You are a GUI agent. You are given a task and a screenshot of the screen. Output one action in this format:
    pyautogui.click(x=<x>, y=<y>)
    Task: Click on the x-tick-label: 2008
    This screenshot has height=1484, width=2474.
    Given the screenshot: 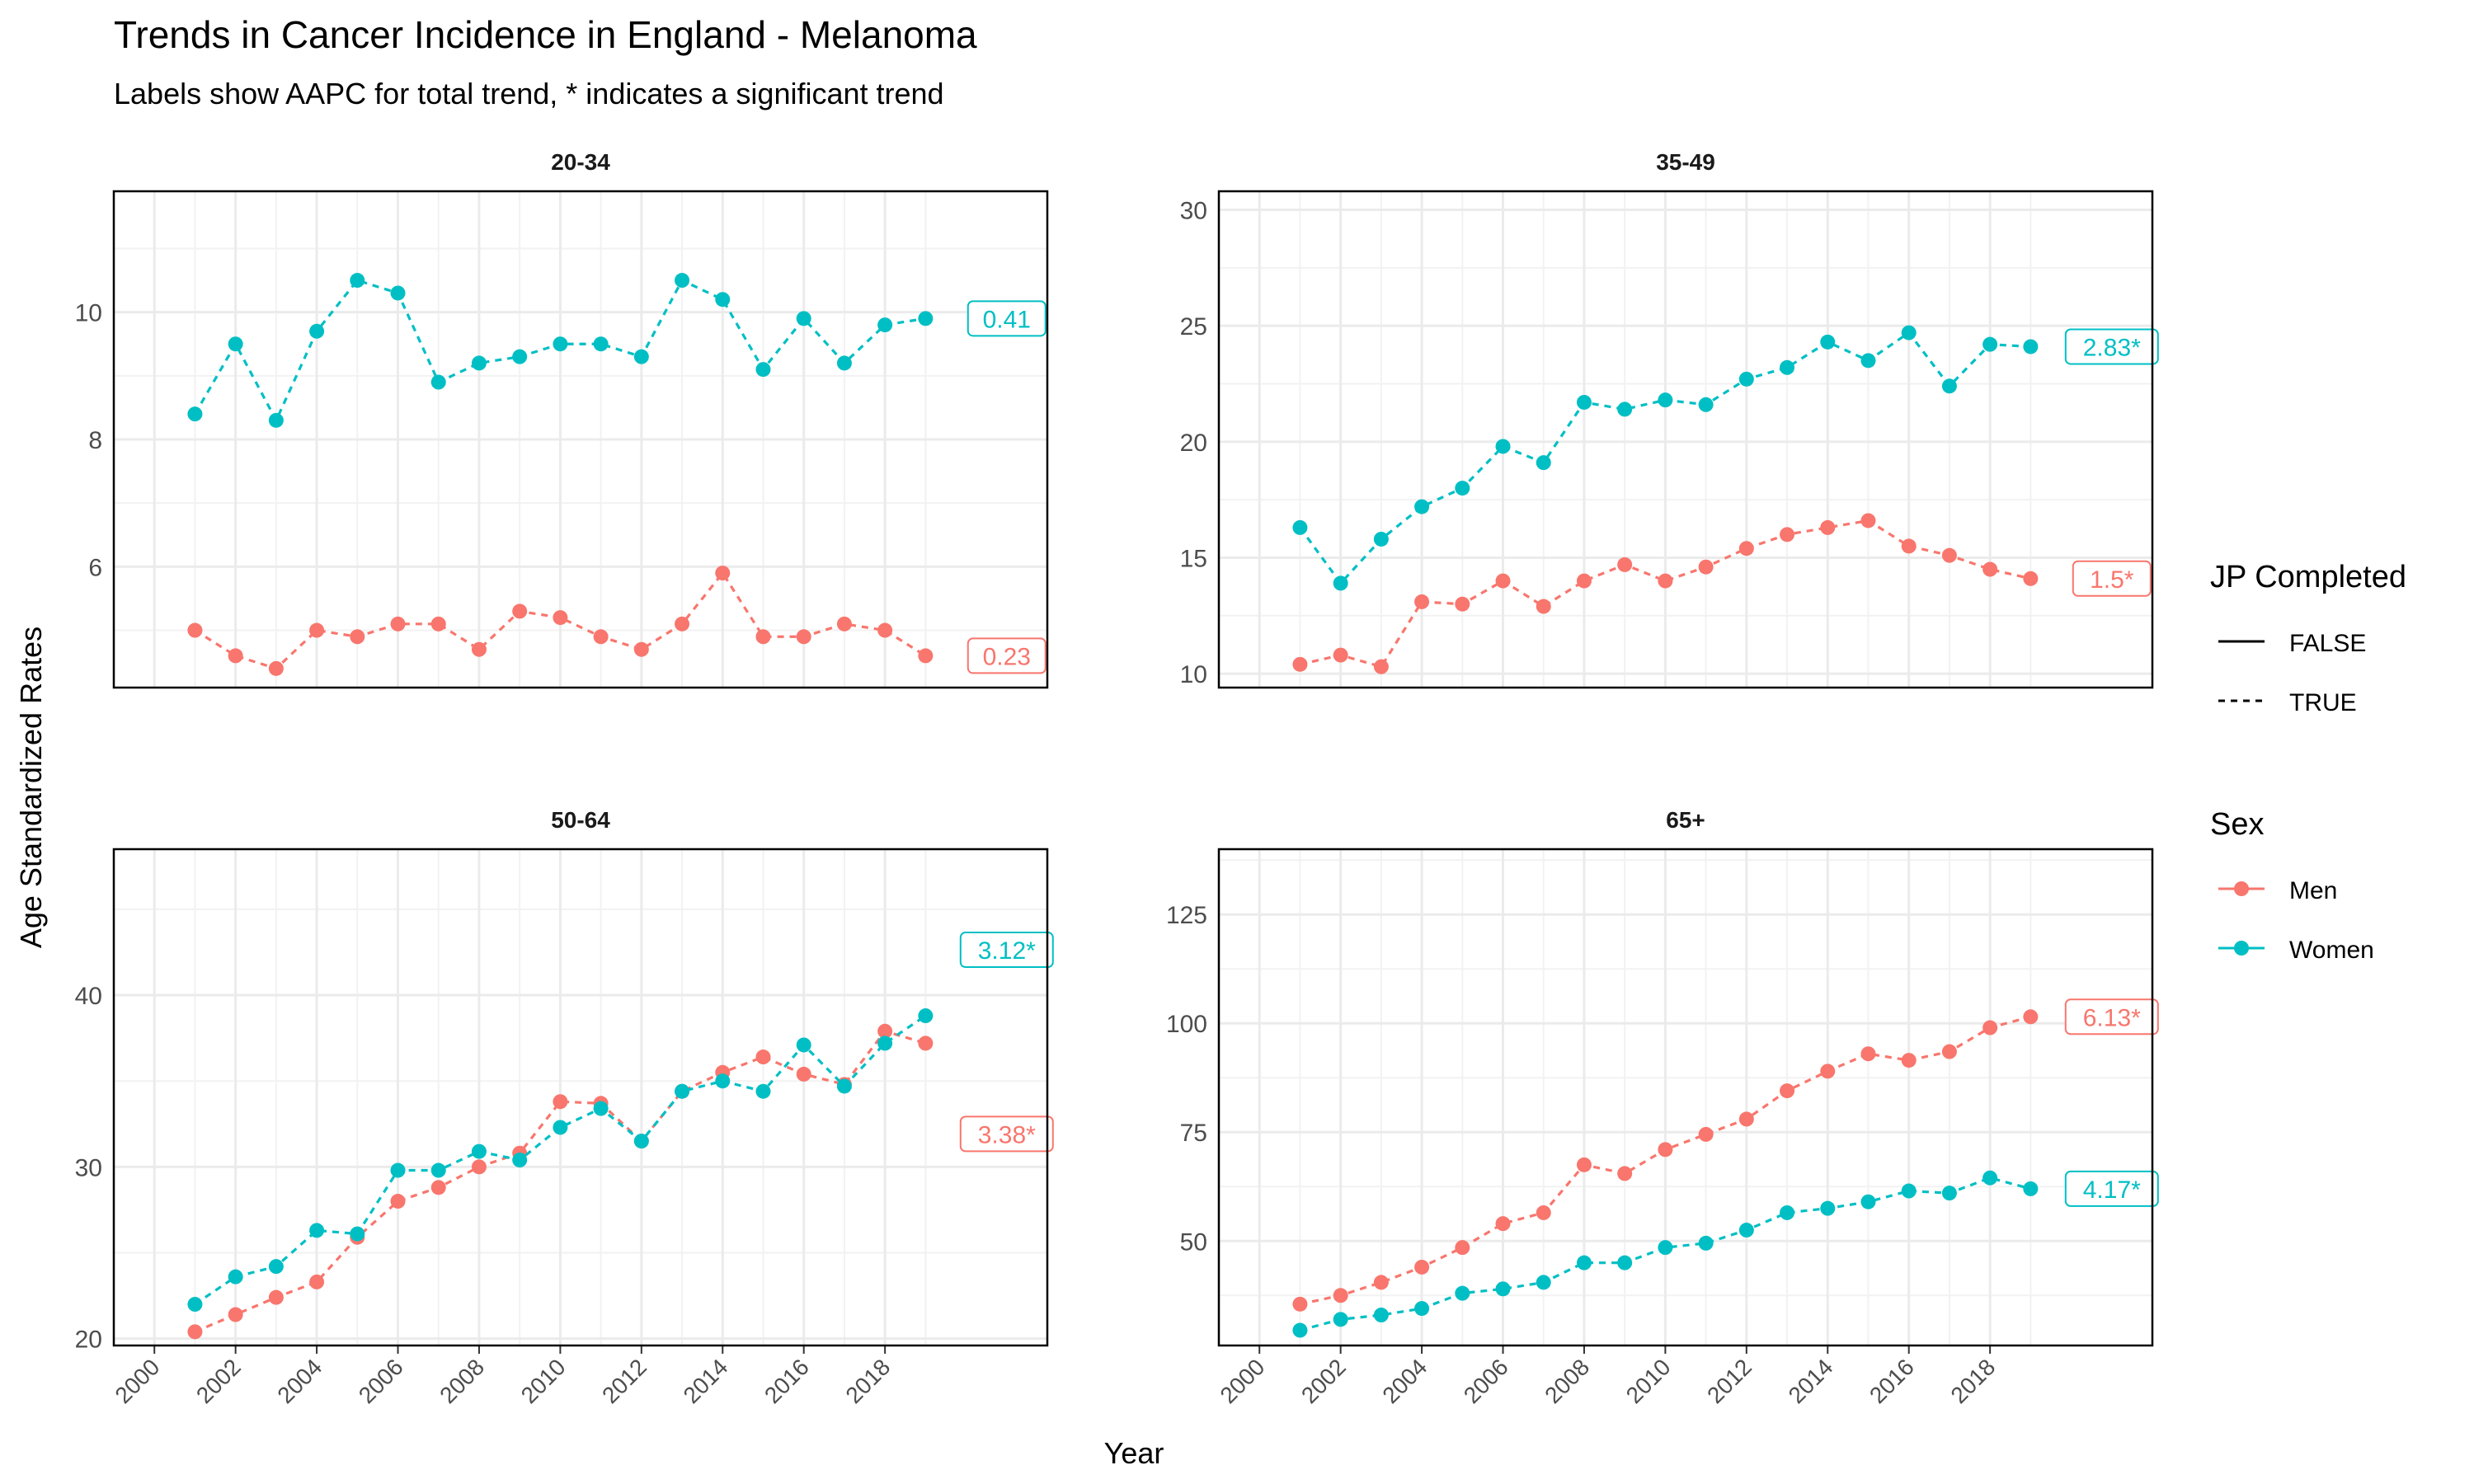 What is the action you would take?
    pyautogui.click(x=1567, y=1381)
    